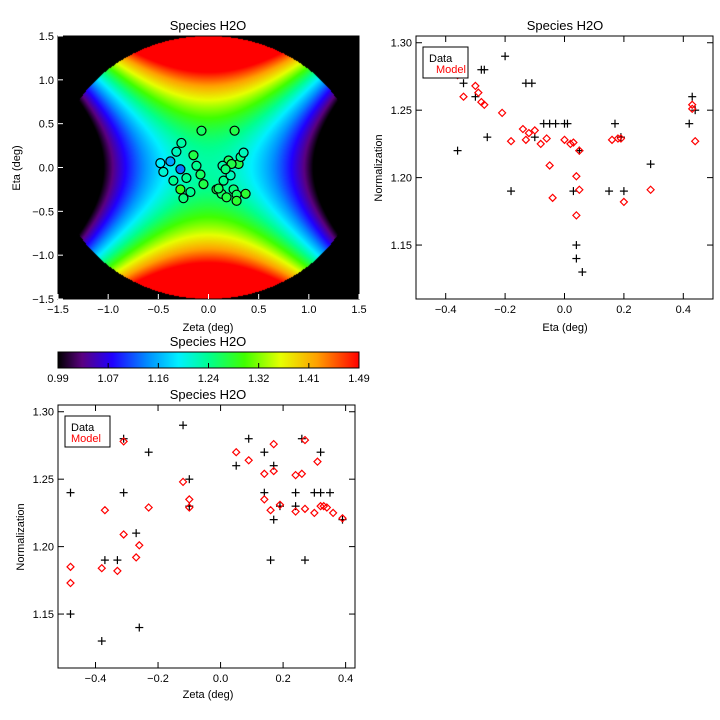  What do you see at coordinates (58, 310) in the screenshot?
I see `heatmap-x-tick-label: −1.5` at bounding box center [58, 310].